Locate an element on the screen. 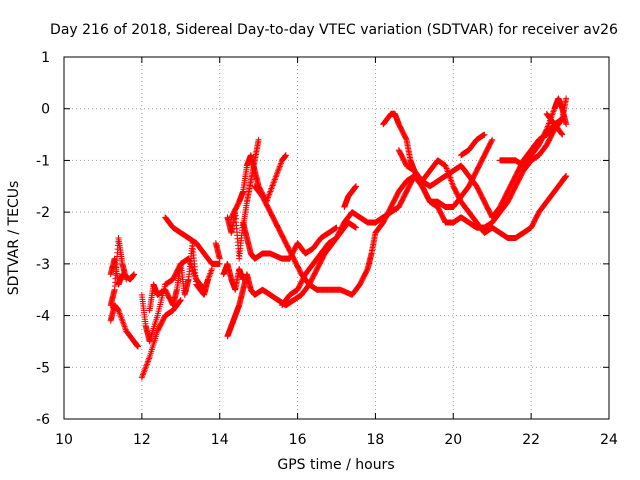  y-tick-label: -6 is located at coordinates (43, 420).